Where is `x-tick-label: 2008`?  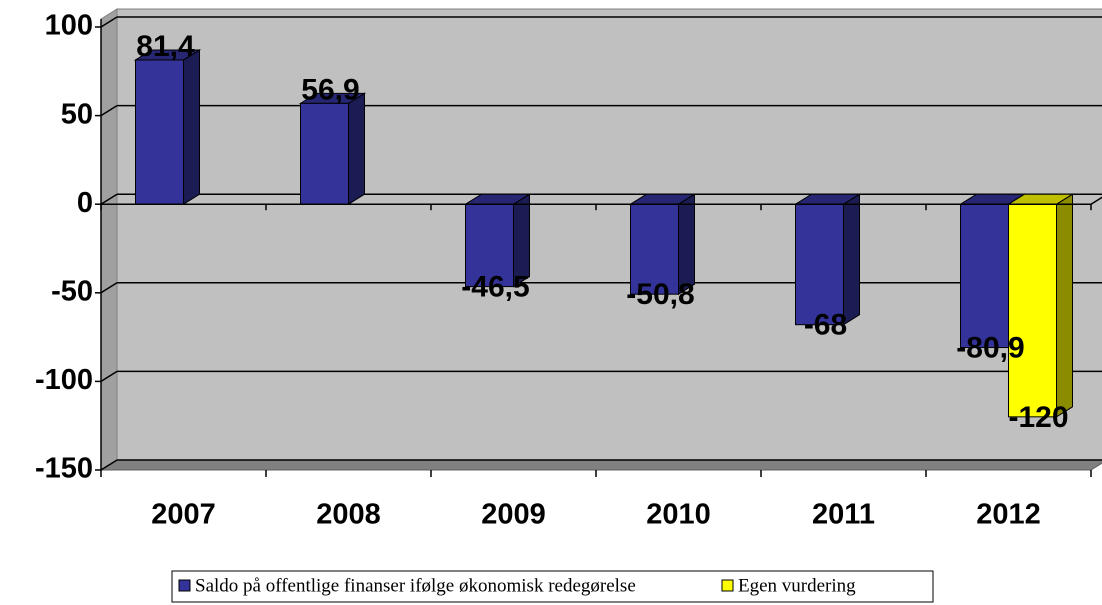 x-tick-label: 2008 is located at coordinates (348, 515).